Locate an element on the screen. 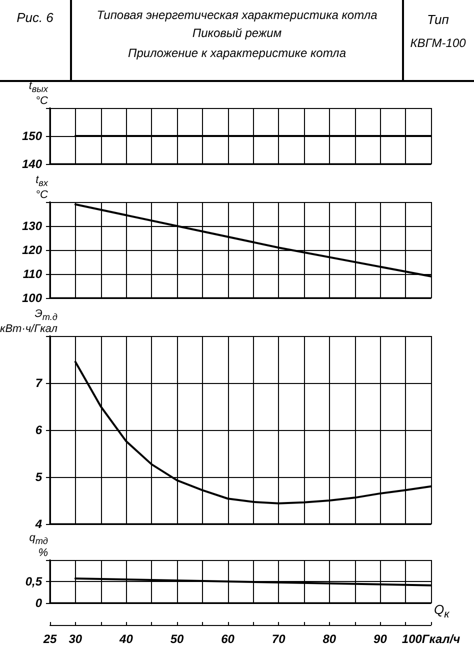 The height and width of the screenshot is (649, 474). text: КВГМ-100 is located at coordinates (438, 43).